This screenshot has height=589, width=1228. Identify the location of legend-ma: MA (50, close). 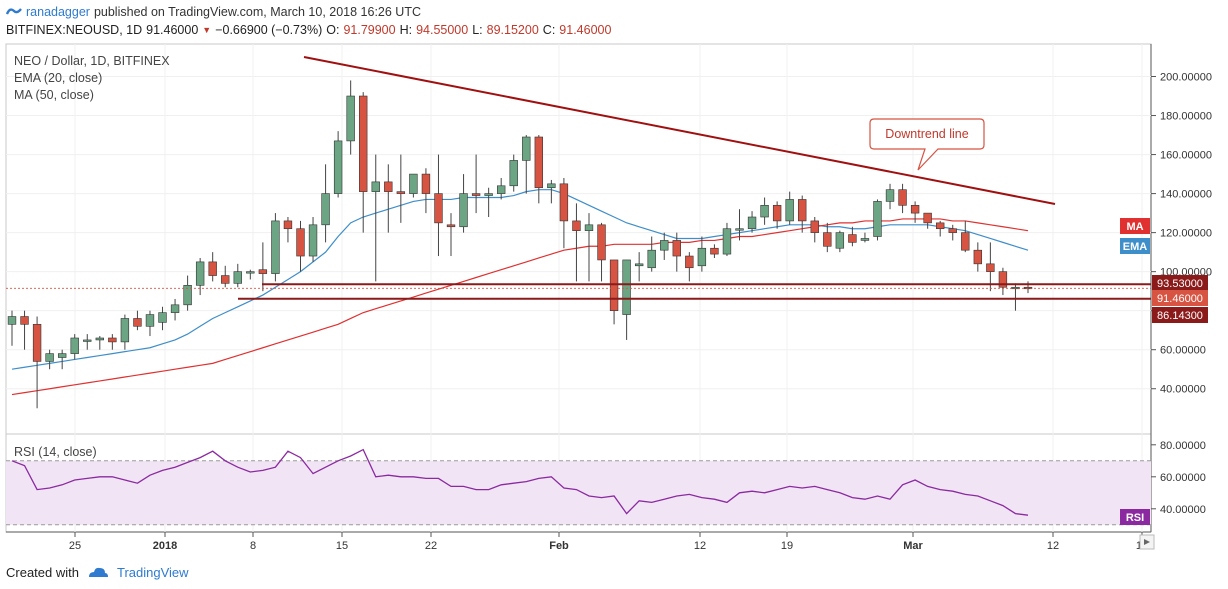
(54, 95).